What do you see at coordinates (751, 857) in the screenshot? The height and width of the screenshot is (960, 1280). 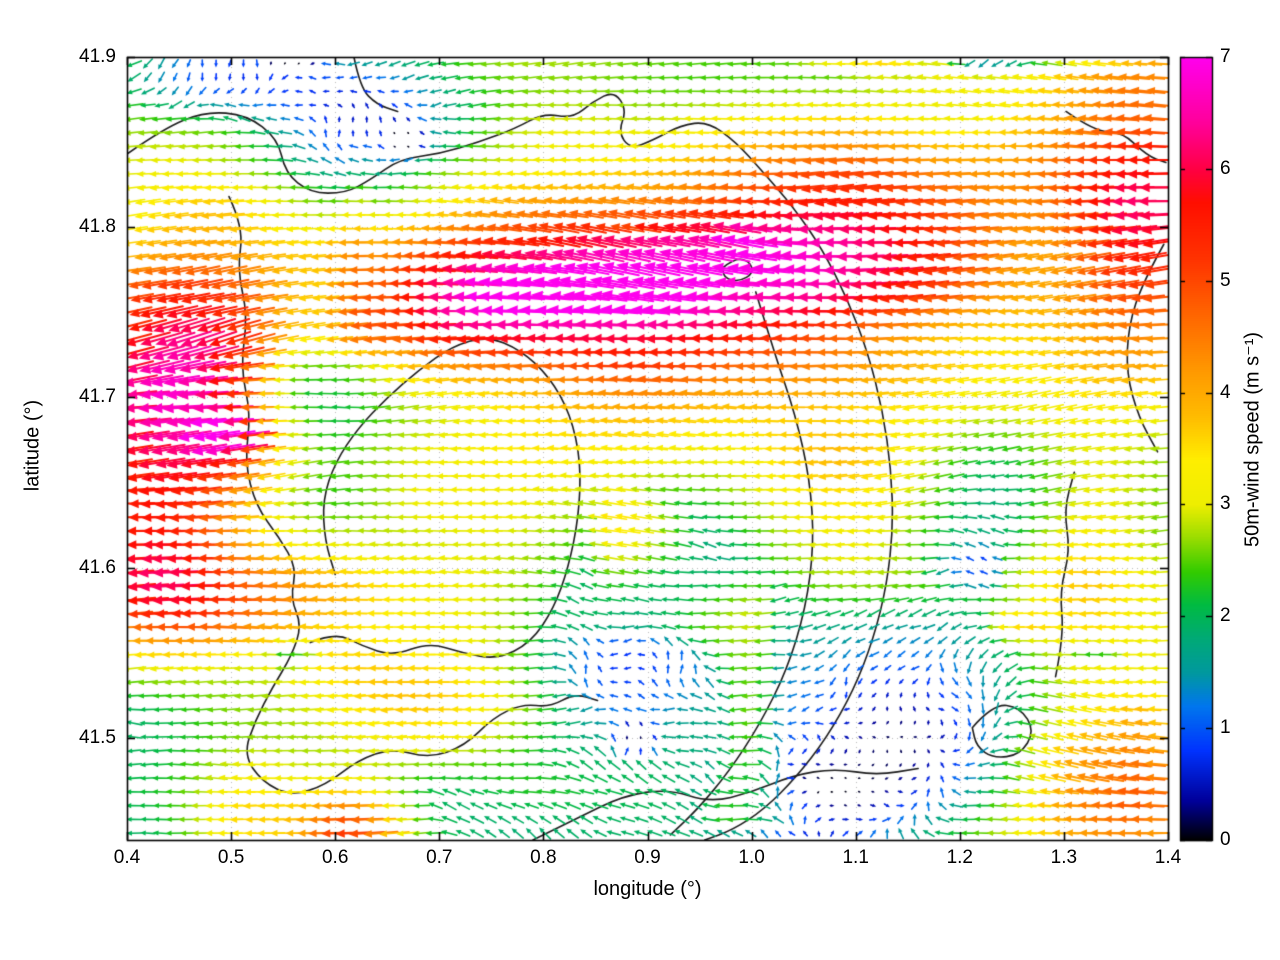 I see `x-tick-label: 1.0` at bounding box center [751, 857].